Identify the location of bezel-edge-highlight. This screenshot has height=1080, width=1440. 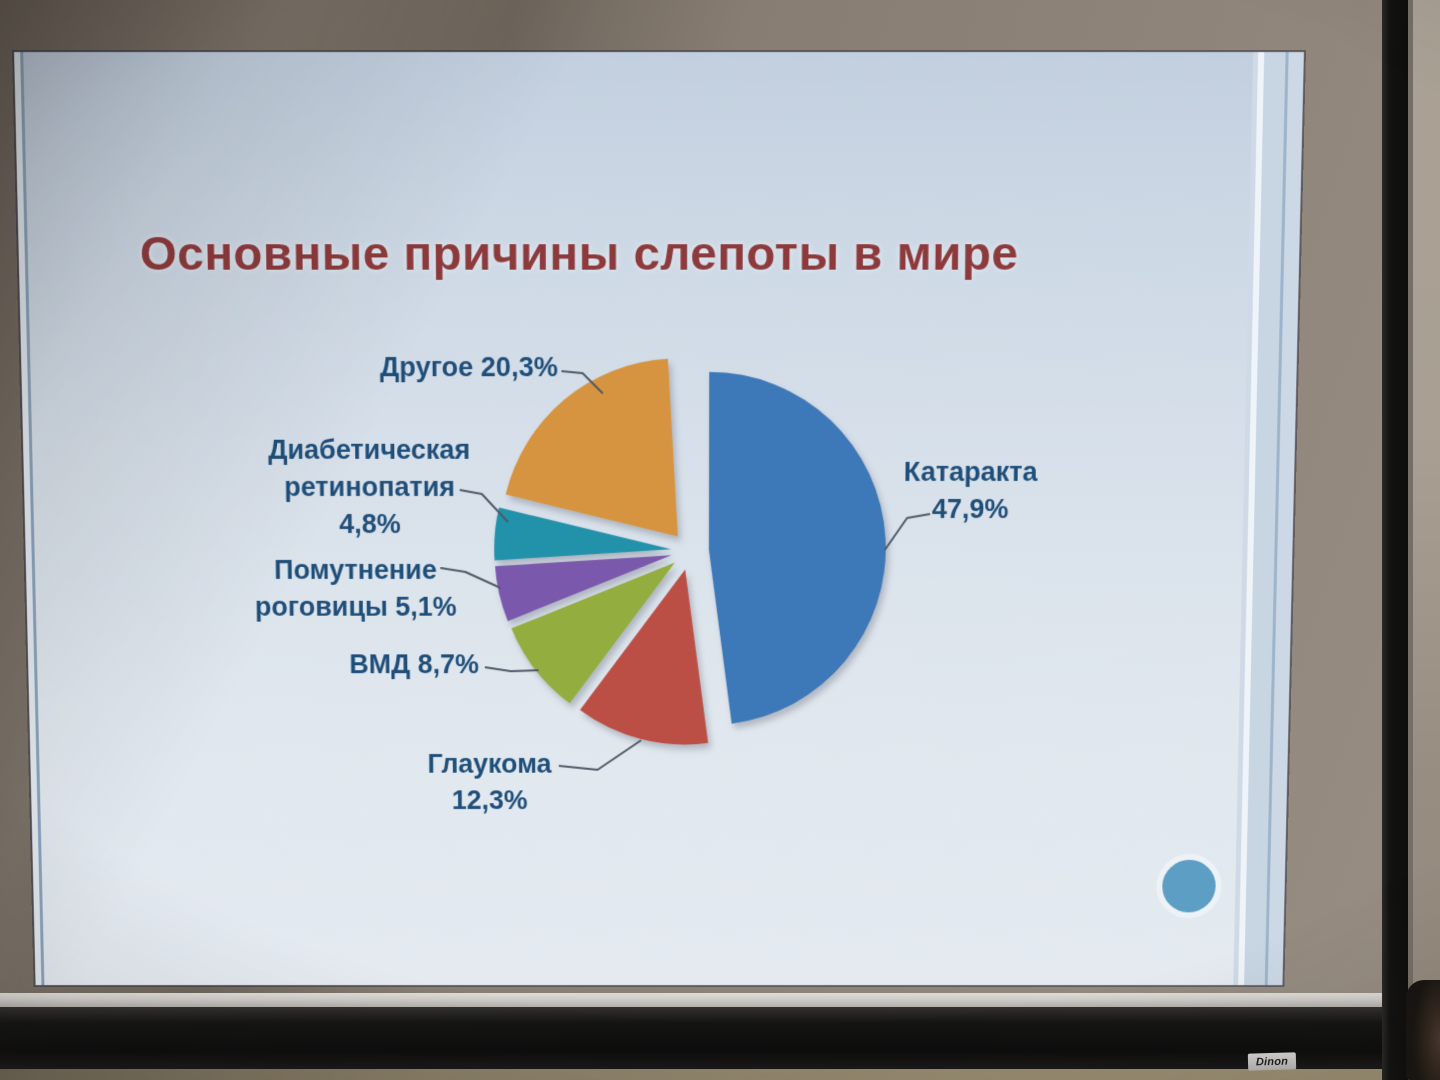
(1410, 540).